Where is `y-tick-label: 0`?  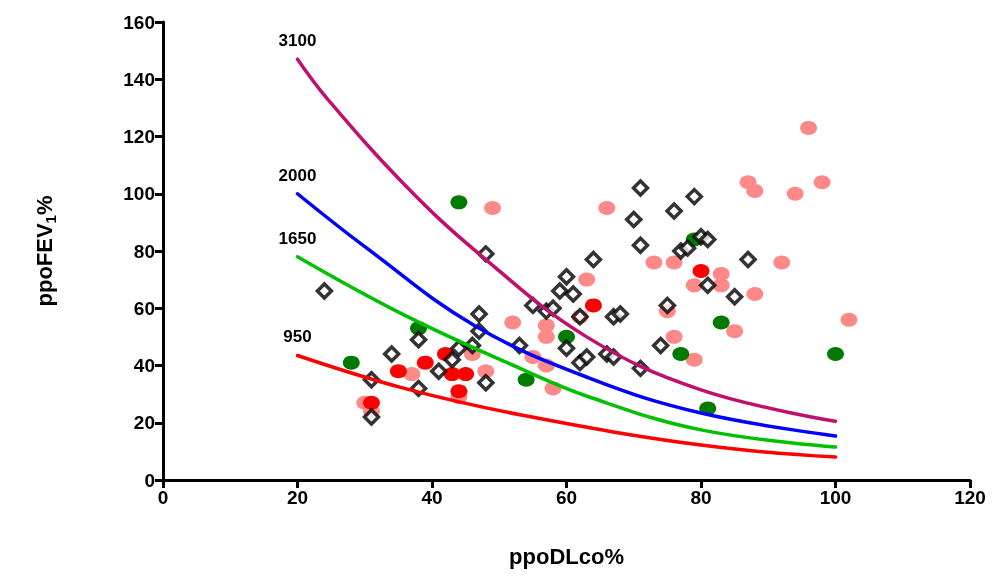 y-tick-label: 0 is located at coordinates (149, 480).